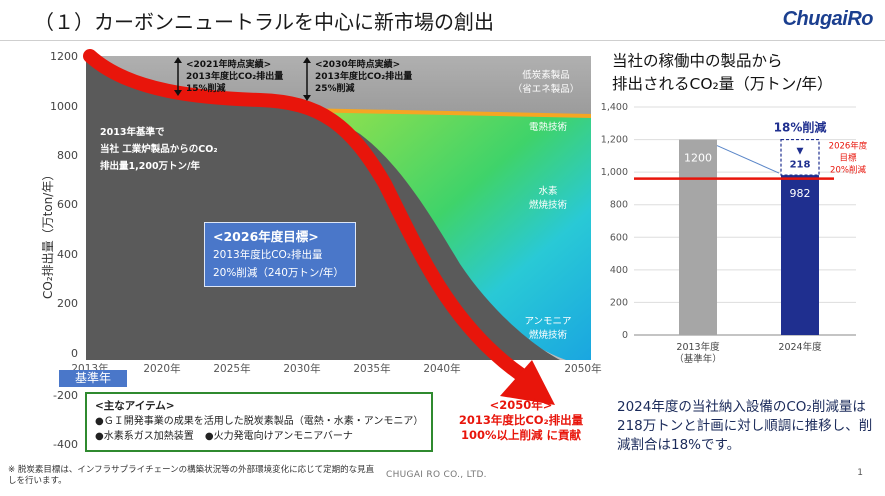 The width and height of the screenshot is (885, 496). Describe the element at coordinates (301, 368) in the screenshot. I see `xtick-2030: 2030年` at that location.